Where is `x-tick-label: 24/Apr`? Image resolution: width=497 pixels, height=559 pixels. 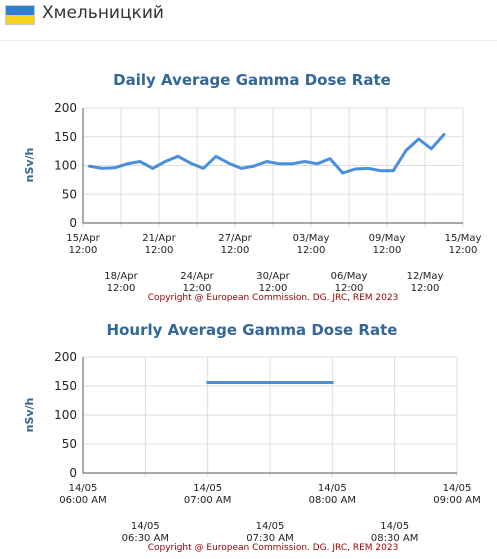
x-tick-label: 24/Apr is located at coordinates (197, 276).